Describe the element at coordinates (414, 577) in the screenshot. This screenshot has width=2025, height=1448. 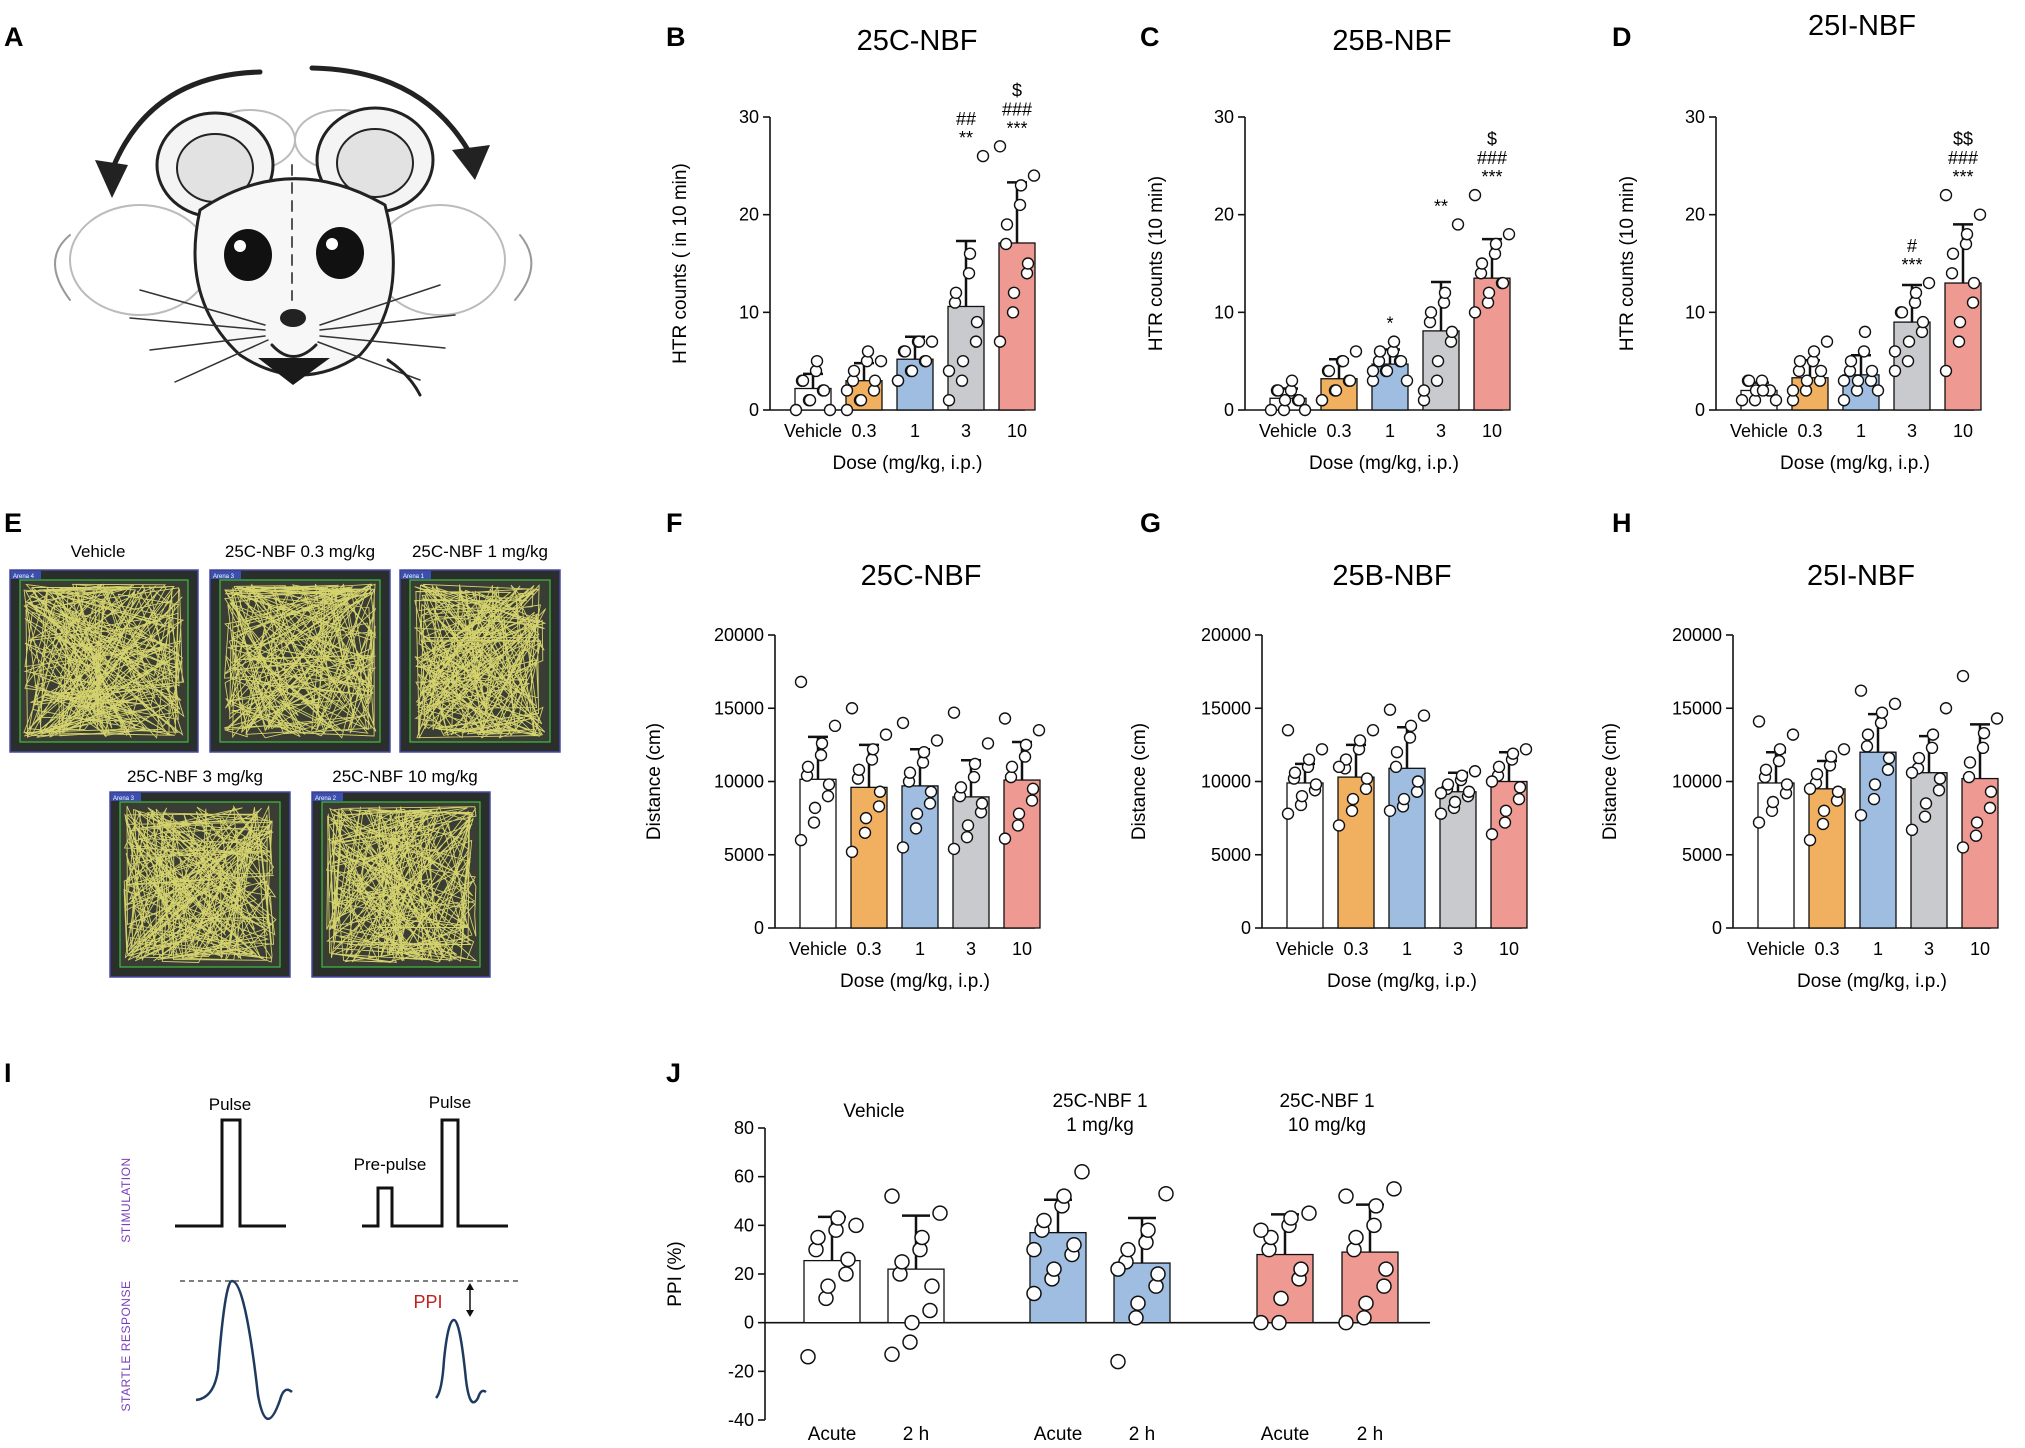
I see `arena-tag: Arena 1` at that location.